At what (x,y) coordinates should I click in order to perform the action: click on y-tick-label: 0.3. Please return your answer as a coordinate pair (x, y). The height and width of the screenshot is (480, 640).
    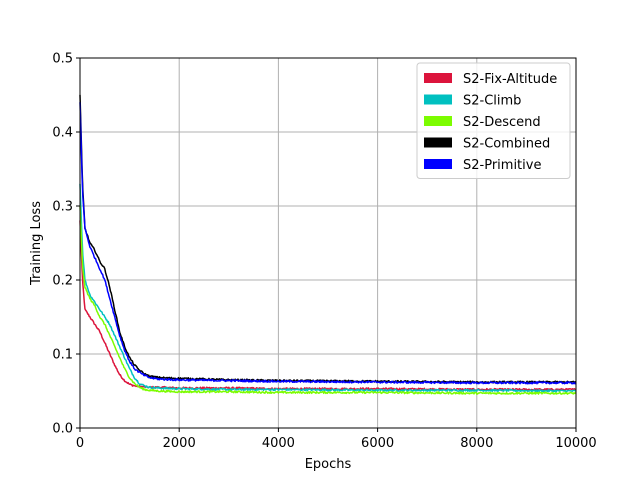
    Looking at the image, I should click on (62, 207).